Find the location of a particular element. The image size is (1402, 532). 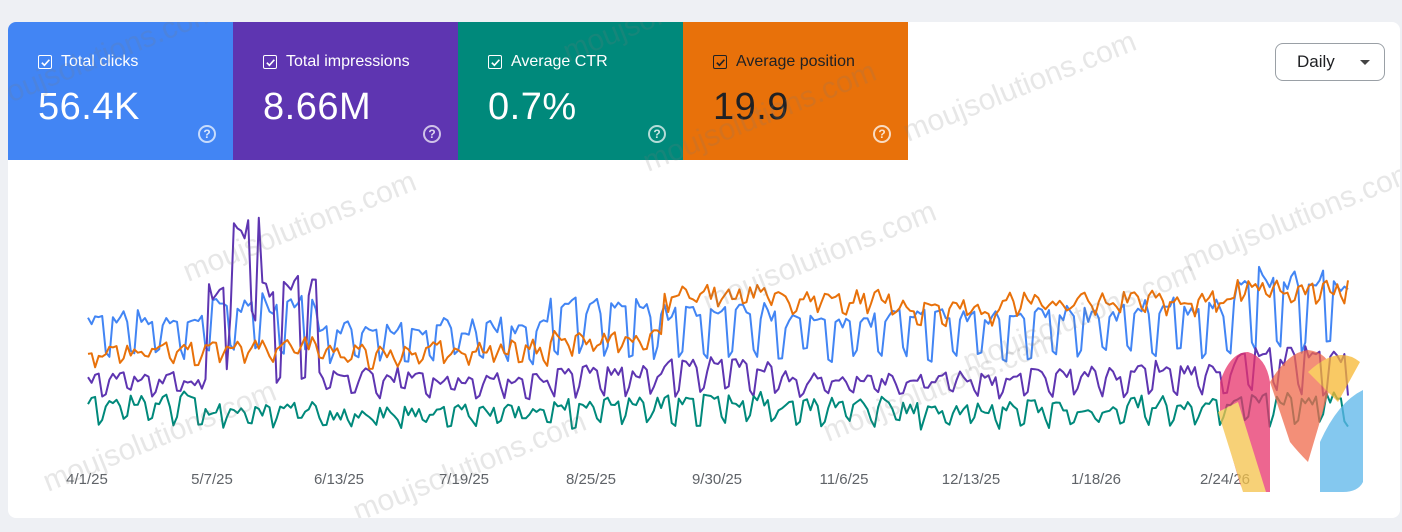

metric-value: 56.4K is located at coordinates (89, 107).